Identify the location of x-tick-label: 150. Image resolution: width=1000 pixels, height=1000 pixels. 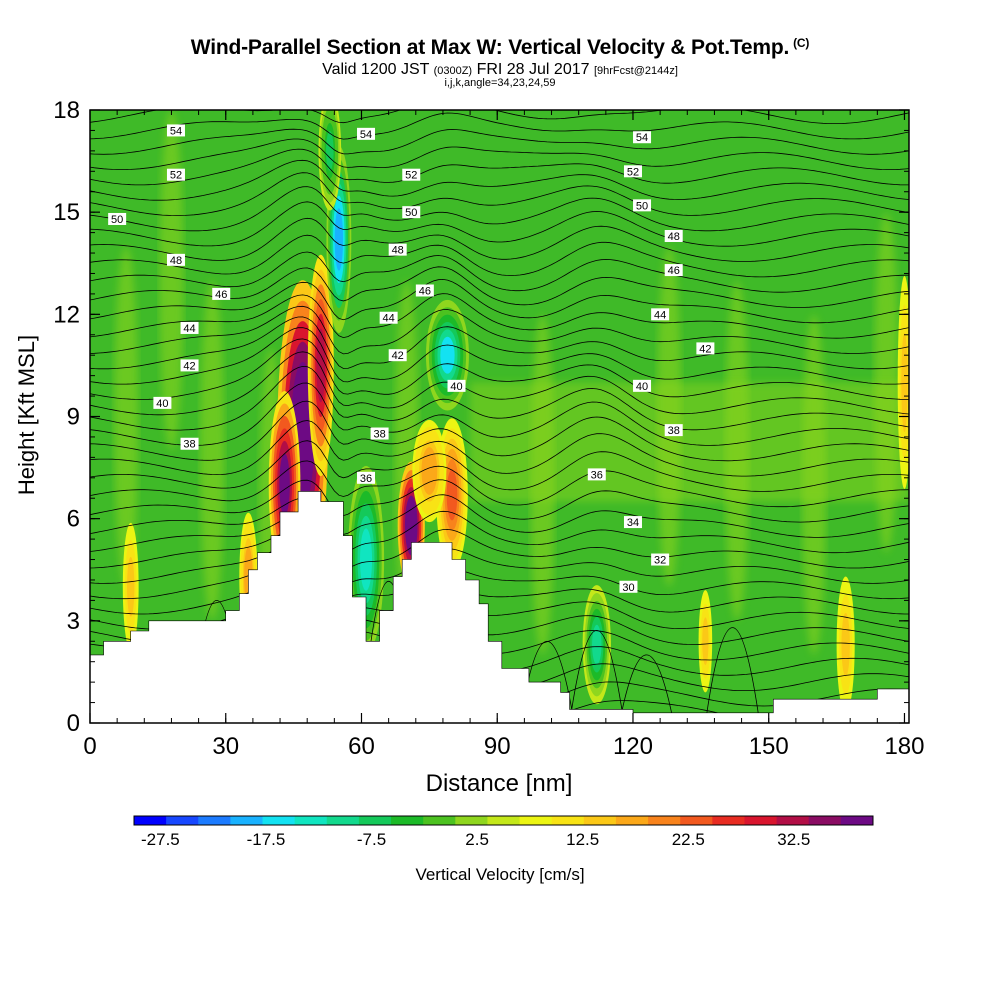
(769, 746).